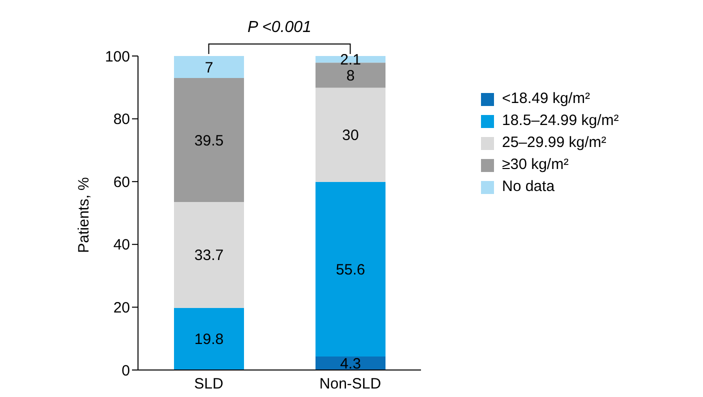 The image size is (703, 397). I want to click on y-tick-label: 0, so click(126, 371).